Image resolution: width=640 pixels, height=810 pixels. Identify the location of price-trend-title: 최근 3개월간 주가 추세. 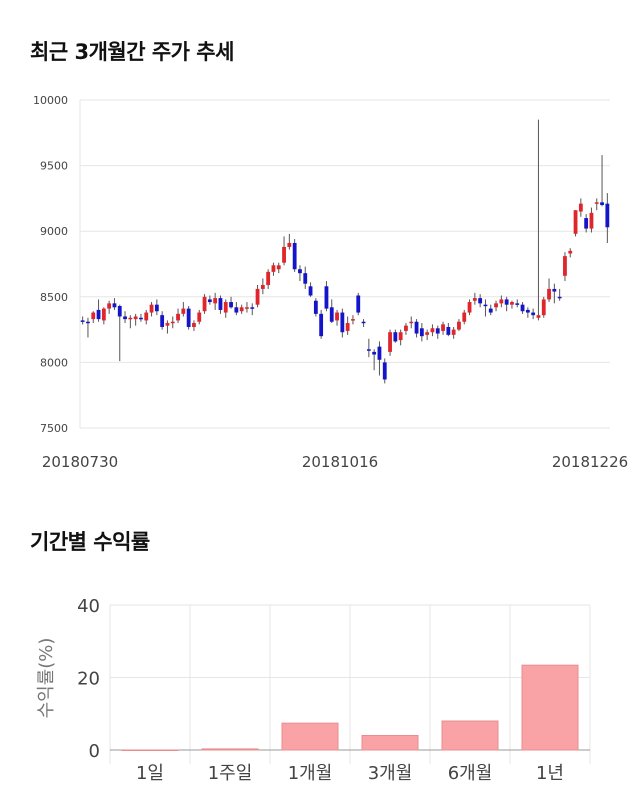
(132, 52).